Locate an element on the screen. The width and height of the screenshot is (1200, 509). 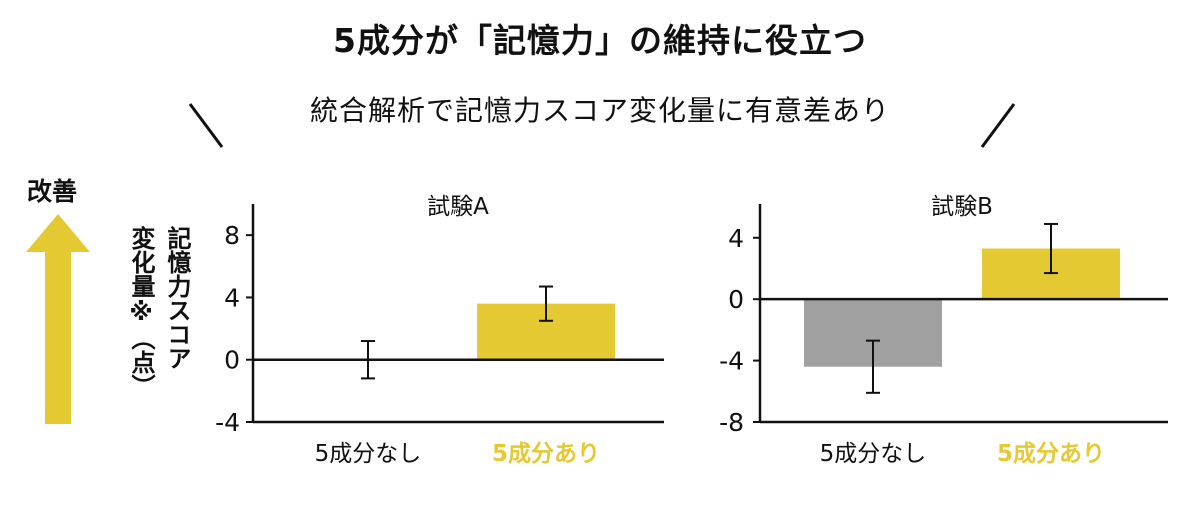
y-axis-label-line1: 記憶力スコア is located at coordinates (177, 298).